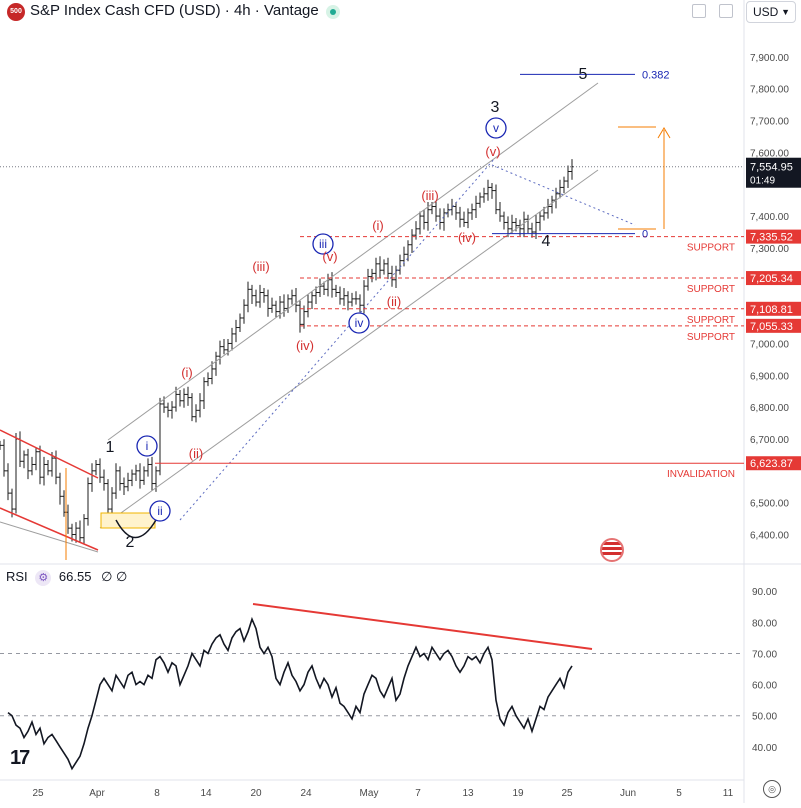 The width and height of the screenshot is (801, 808). Describe the element at coordinates (290, 693) in the screenshot. I see `rsi-line` at that location.